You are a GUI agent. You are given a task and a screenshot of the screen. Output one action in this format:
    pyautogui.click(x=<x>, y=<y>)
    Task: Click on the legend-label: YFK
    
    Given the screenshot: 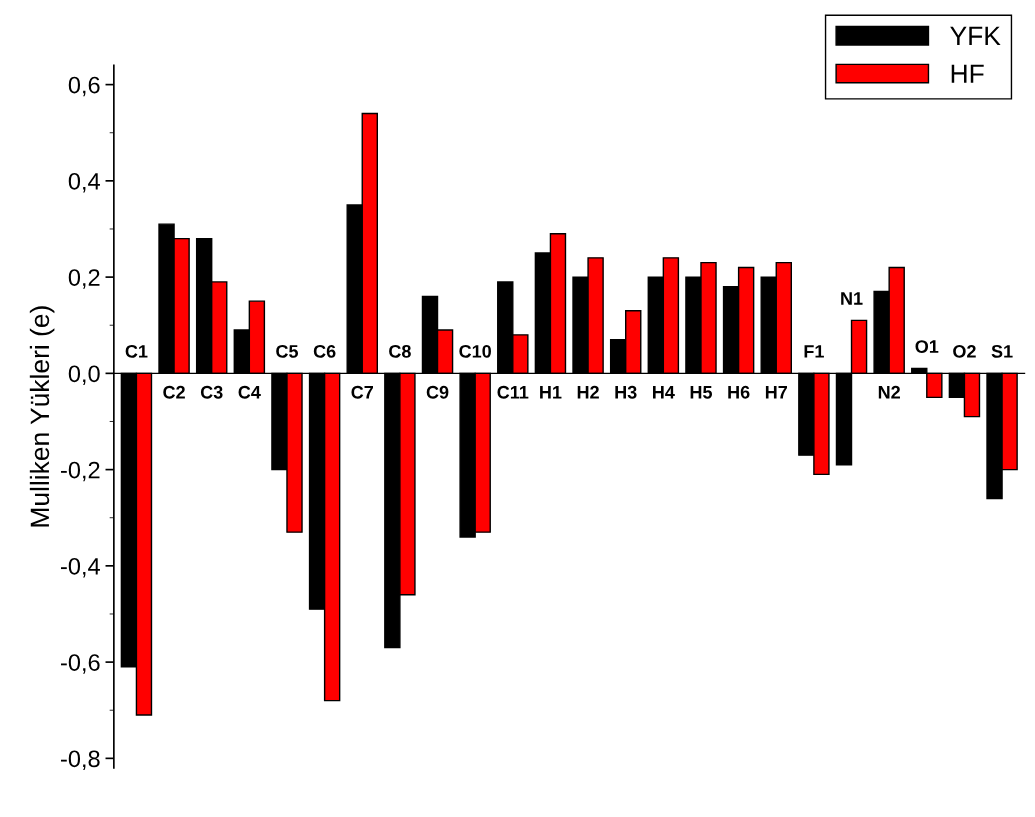 What is the action you would take?
    pyautogui.click(x=975, y=35)
    